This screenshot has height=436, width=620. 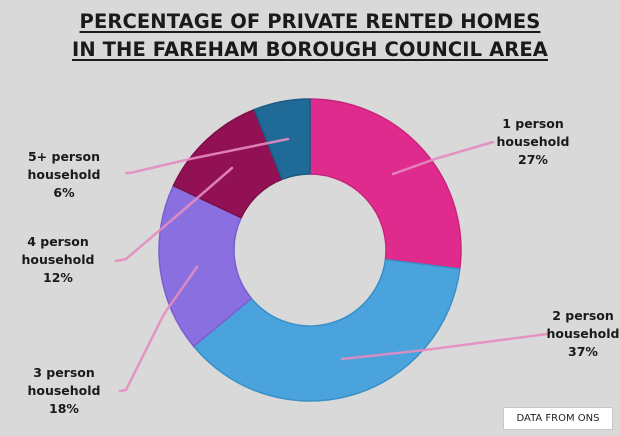 I want to click on data-label-5plus-person: 5+ person household 6%, so click(x=64, y=175).